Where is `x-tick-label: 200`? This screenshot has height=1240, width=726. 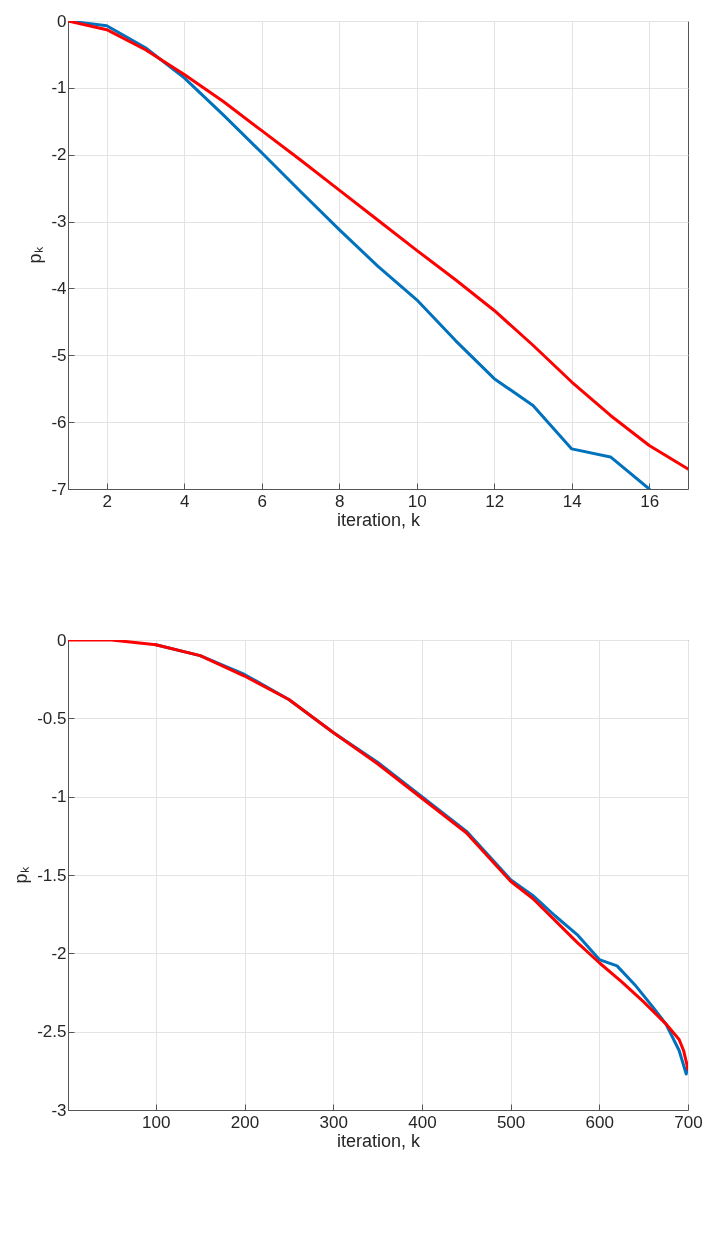 x-tick-label: 200 is located at coordinates (245, 1122).